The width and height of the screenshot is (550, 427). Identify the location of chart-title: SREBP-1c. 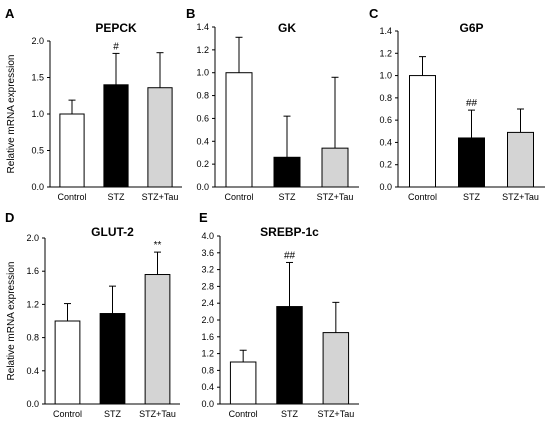
(289, 232).